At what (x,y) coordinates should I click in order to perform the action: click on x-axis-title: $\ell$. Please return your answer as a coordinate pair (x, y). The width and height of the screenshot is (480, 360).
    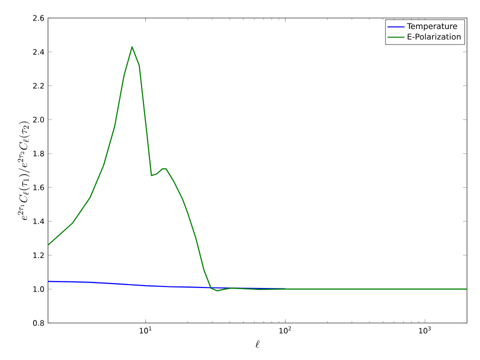
    Looking at the image, I should click on (257, 344).